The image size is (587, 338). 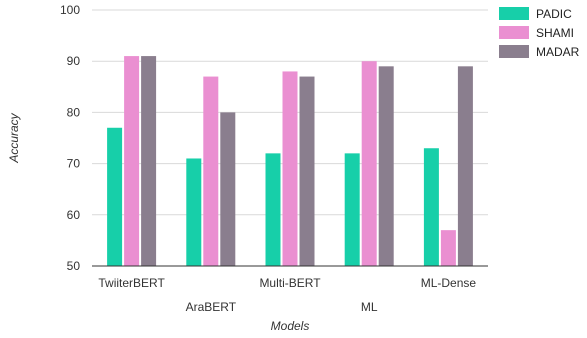 What do you see at coordinates (115, 196) in the screenshot?
I see `bar-padic-twiiterbert` at bounding box center [115, 196].